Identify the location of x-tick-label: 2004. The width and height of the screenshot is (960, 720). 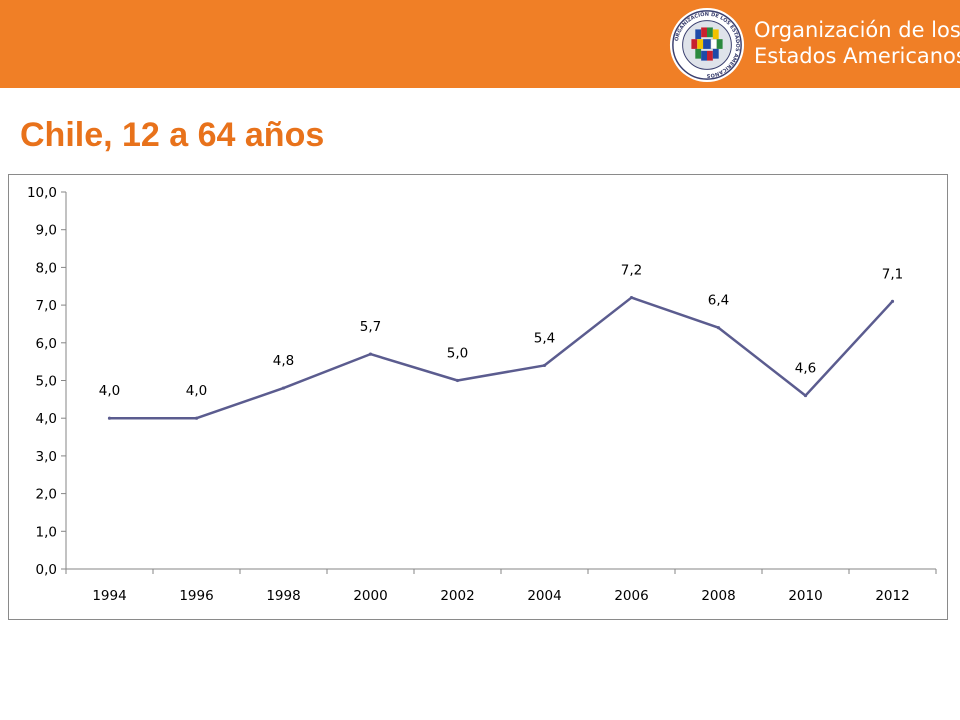
(544, 596).